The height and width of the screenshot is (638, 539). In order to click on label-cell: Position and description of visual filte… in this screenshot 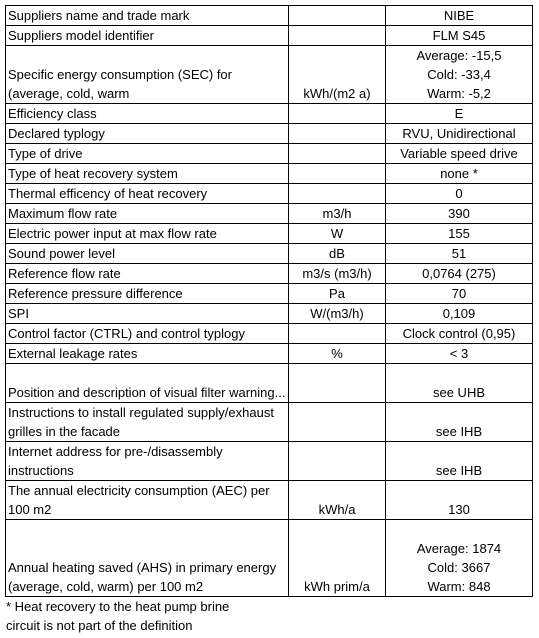, I will do `click(147, 383)`.